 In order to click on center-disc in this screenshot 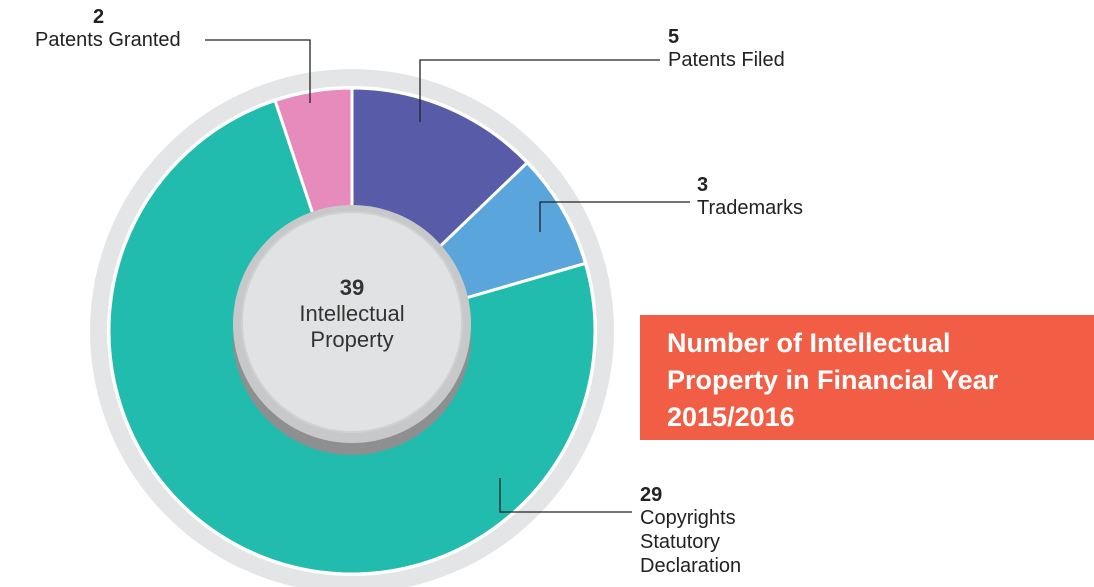, I will do `click(352, 322)`.